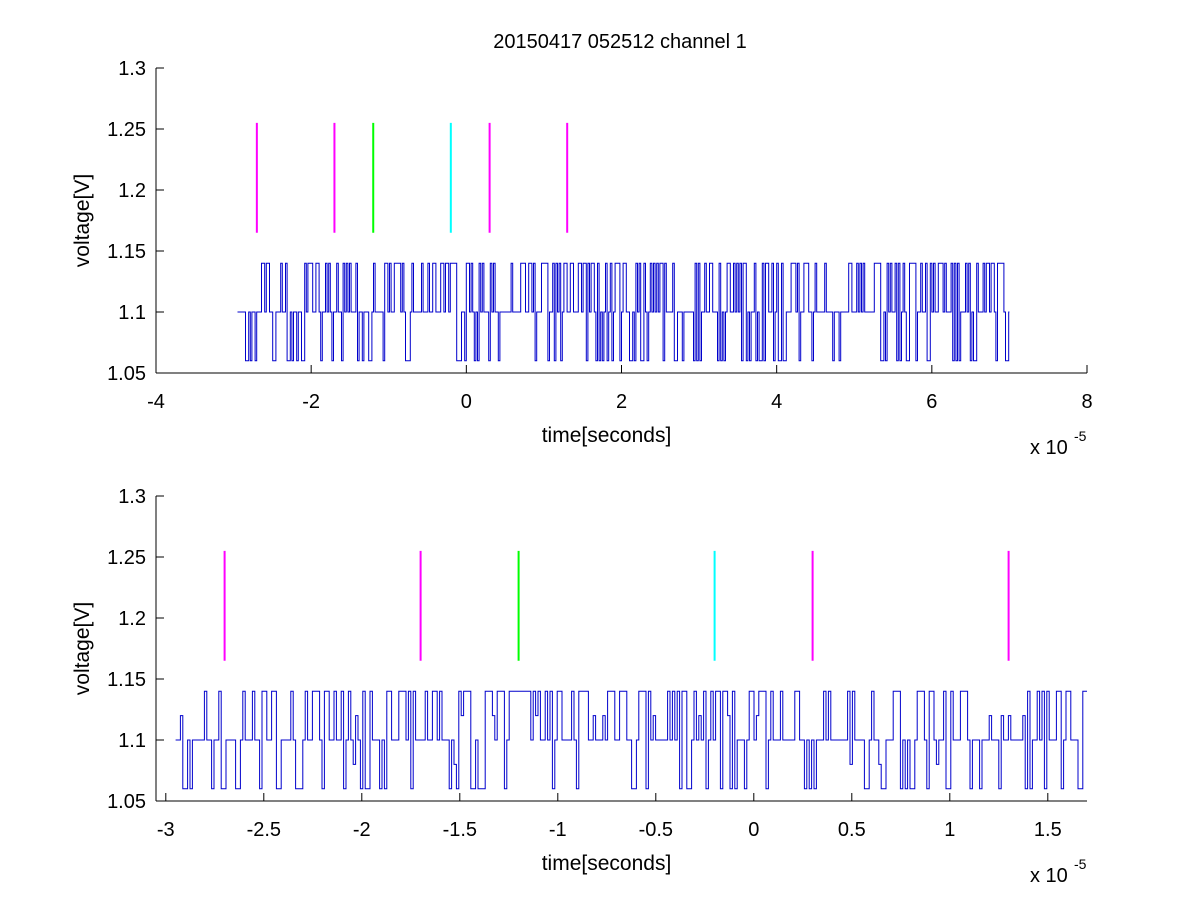  Describe the element at coordinates (264, 830) in the screenshot. I see `x-tick-label: -2.5` at that location.